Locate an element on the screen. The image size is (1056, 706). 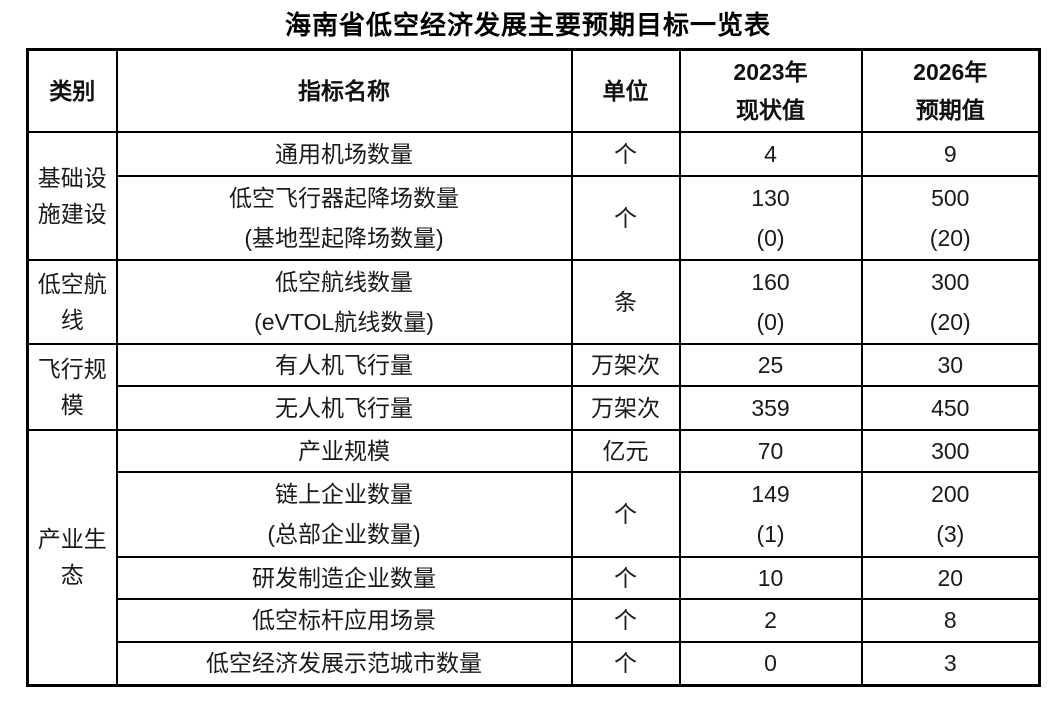
indicator-cell: 链上企业数量 (总部企业数量) is located at coordinates (344, 514).